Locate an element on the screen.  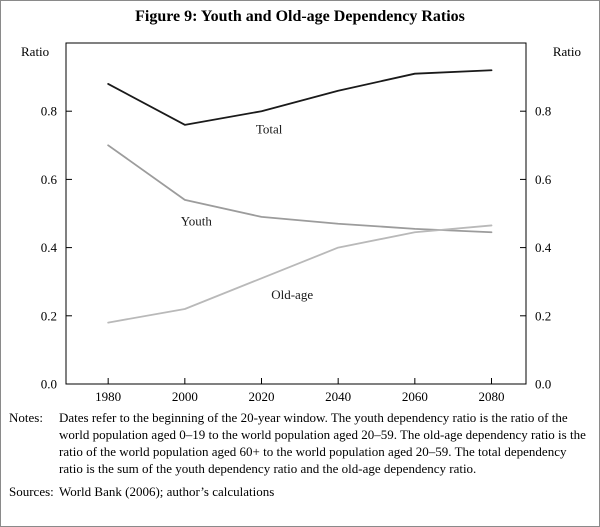
y-tick-label-left: 0.0 is located at coordinates (49, 384).